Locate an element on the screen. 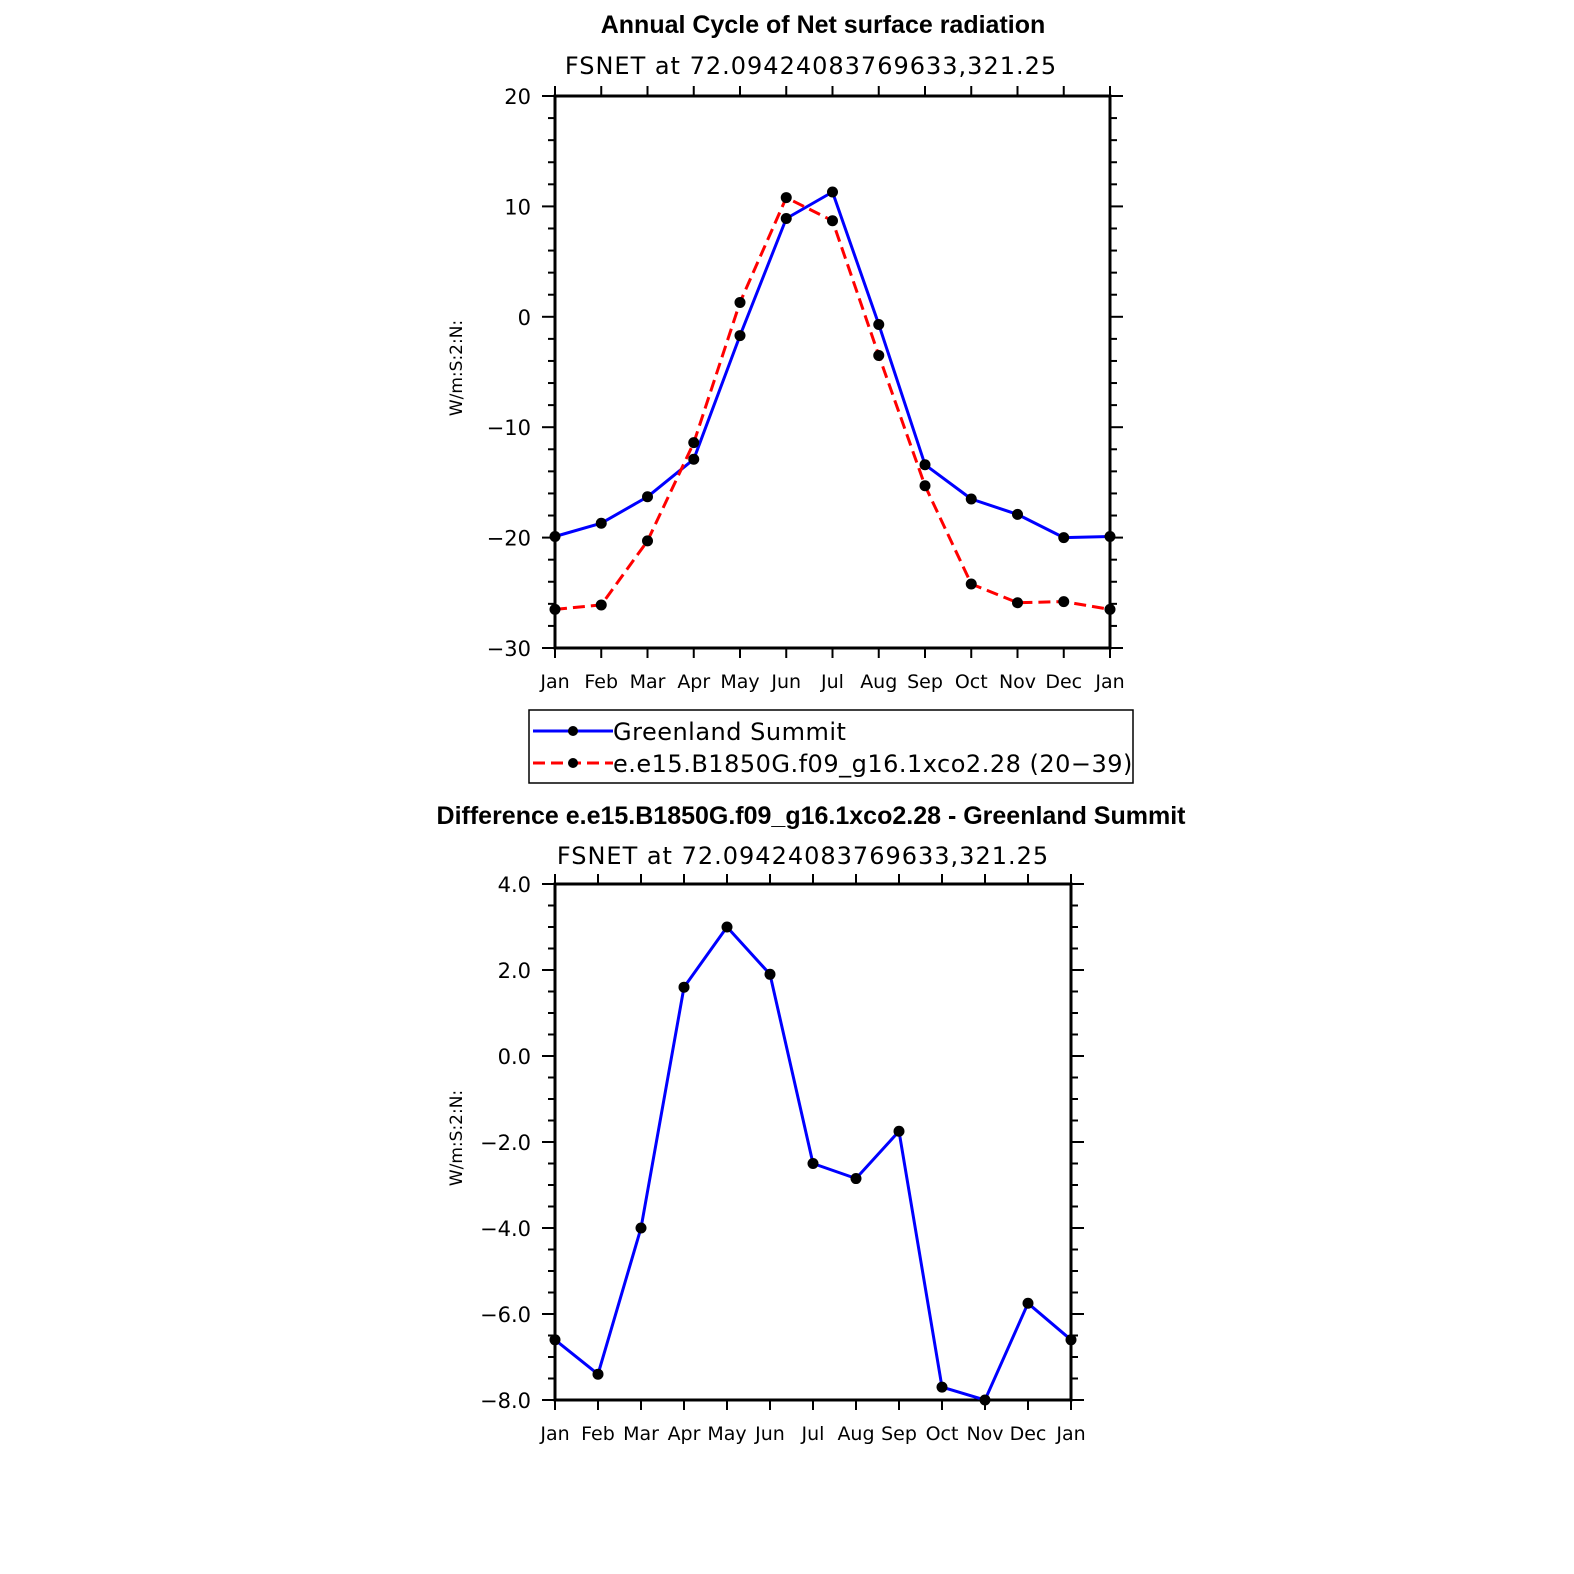  legend-label-greenland-summit: Greenland Summit is located at coordinates (729, 732).